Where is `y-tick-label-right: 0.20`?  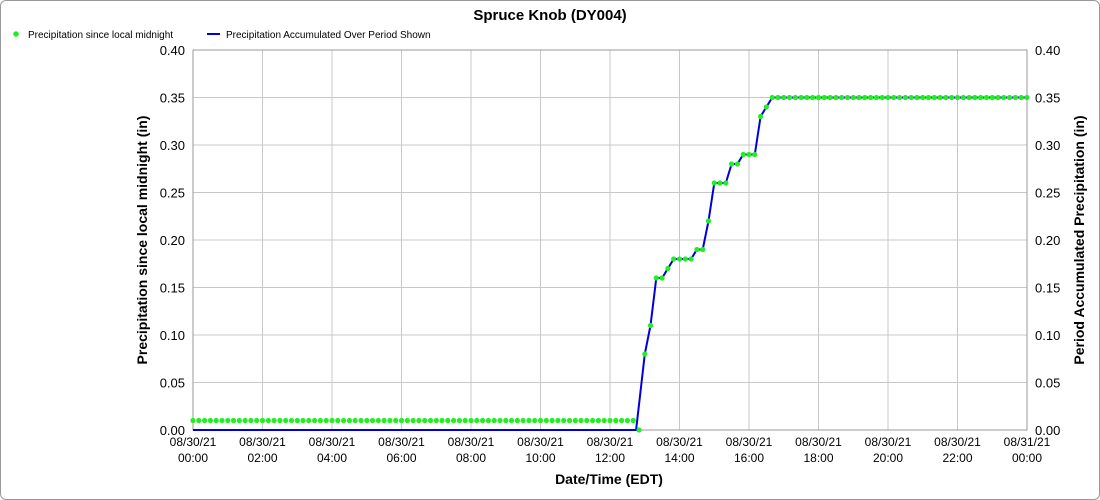 y-tick-label-right: 0.20 is located at coordinates (1047, 240).